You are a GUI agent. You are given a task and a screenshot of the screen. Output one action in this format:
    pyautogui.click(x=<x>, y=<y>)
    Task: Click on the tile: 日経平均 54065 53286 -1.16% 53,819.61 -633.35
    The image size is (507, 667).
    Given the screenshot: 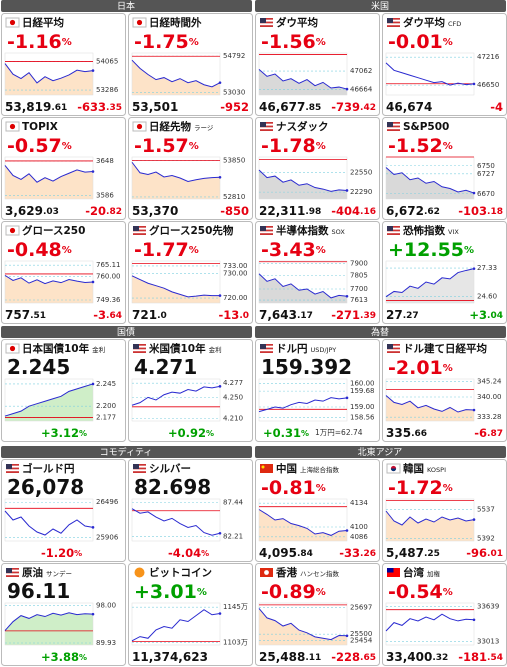 What is the action you would take?
    pyautogui.click(x=63, y=64)
    